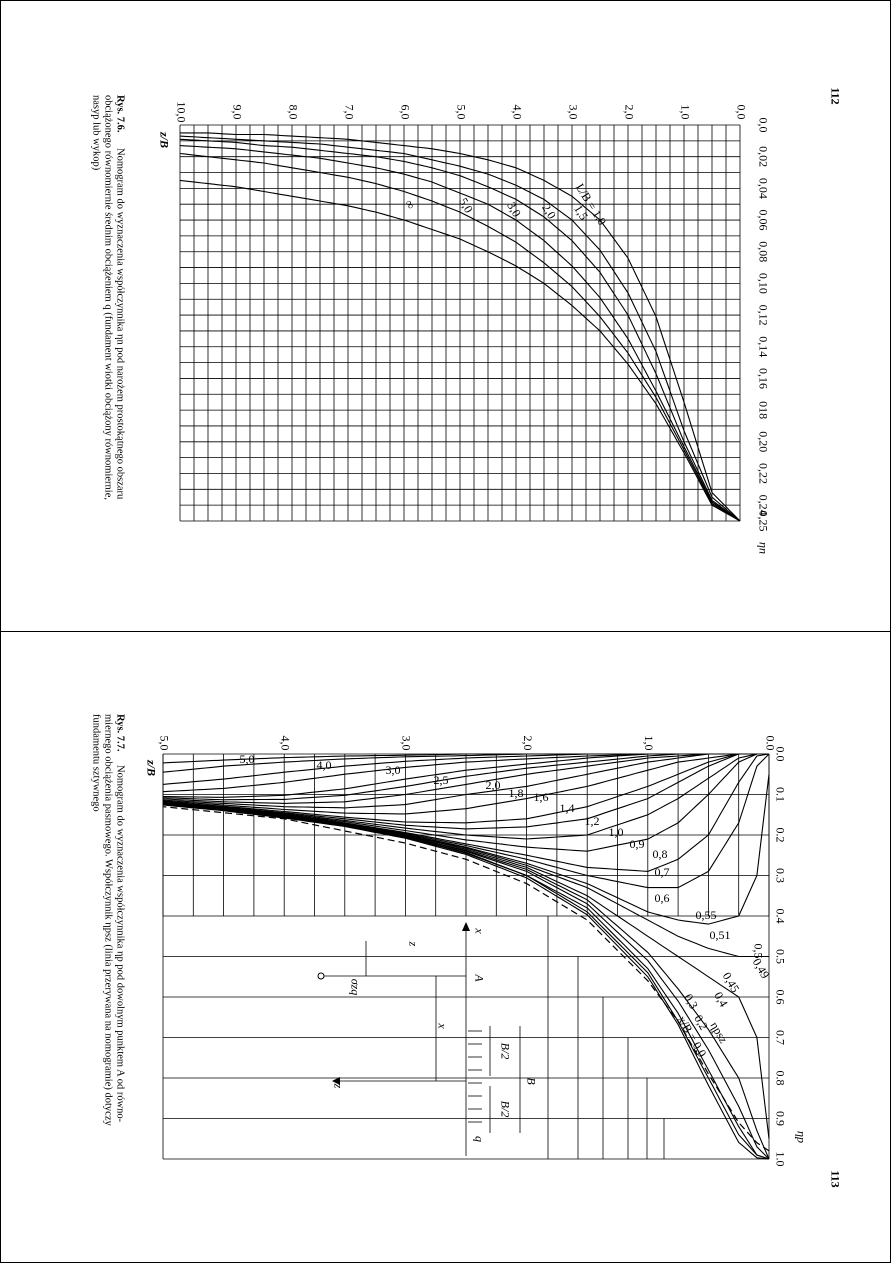 This screenshot has height=1263, width=893. What do you see at coordinates (780, 1159) in the screenshot?
I see `tick-label-eta: 1.0` at bounding box center [780, 1159].